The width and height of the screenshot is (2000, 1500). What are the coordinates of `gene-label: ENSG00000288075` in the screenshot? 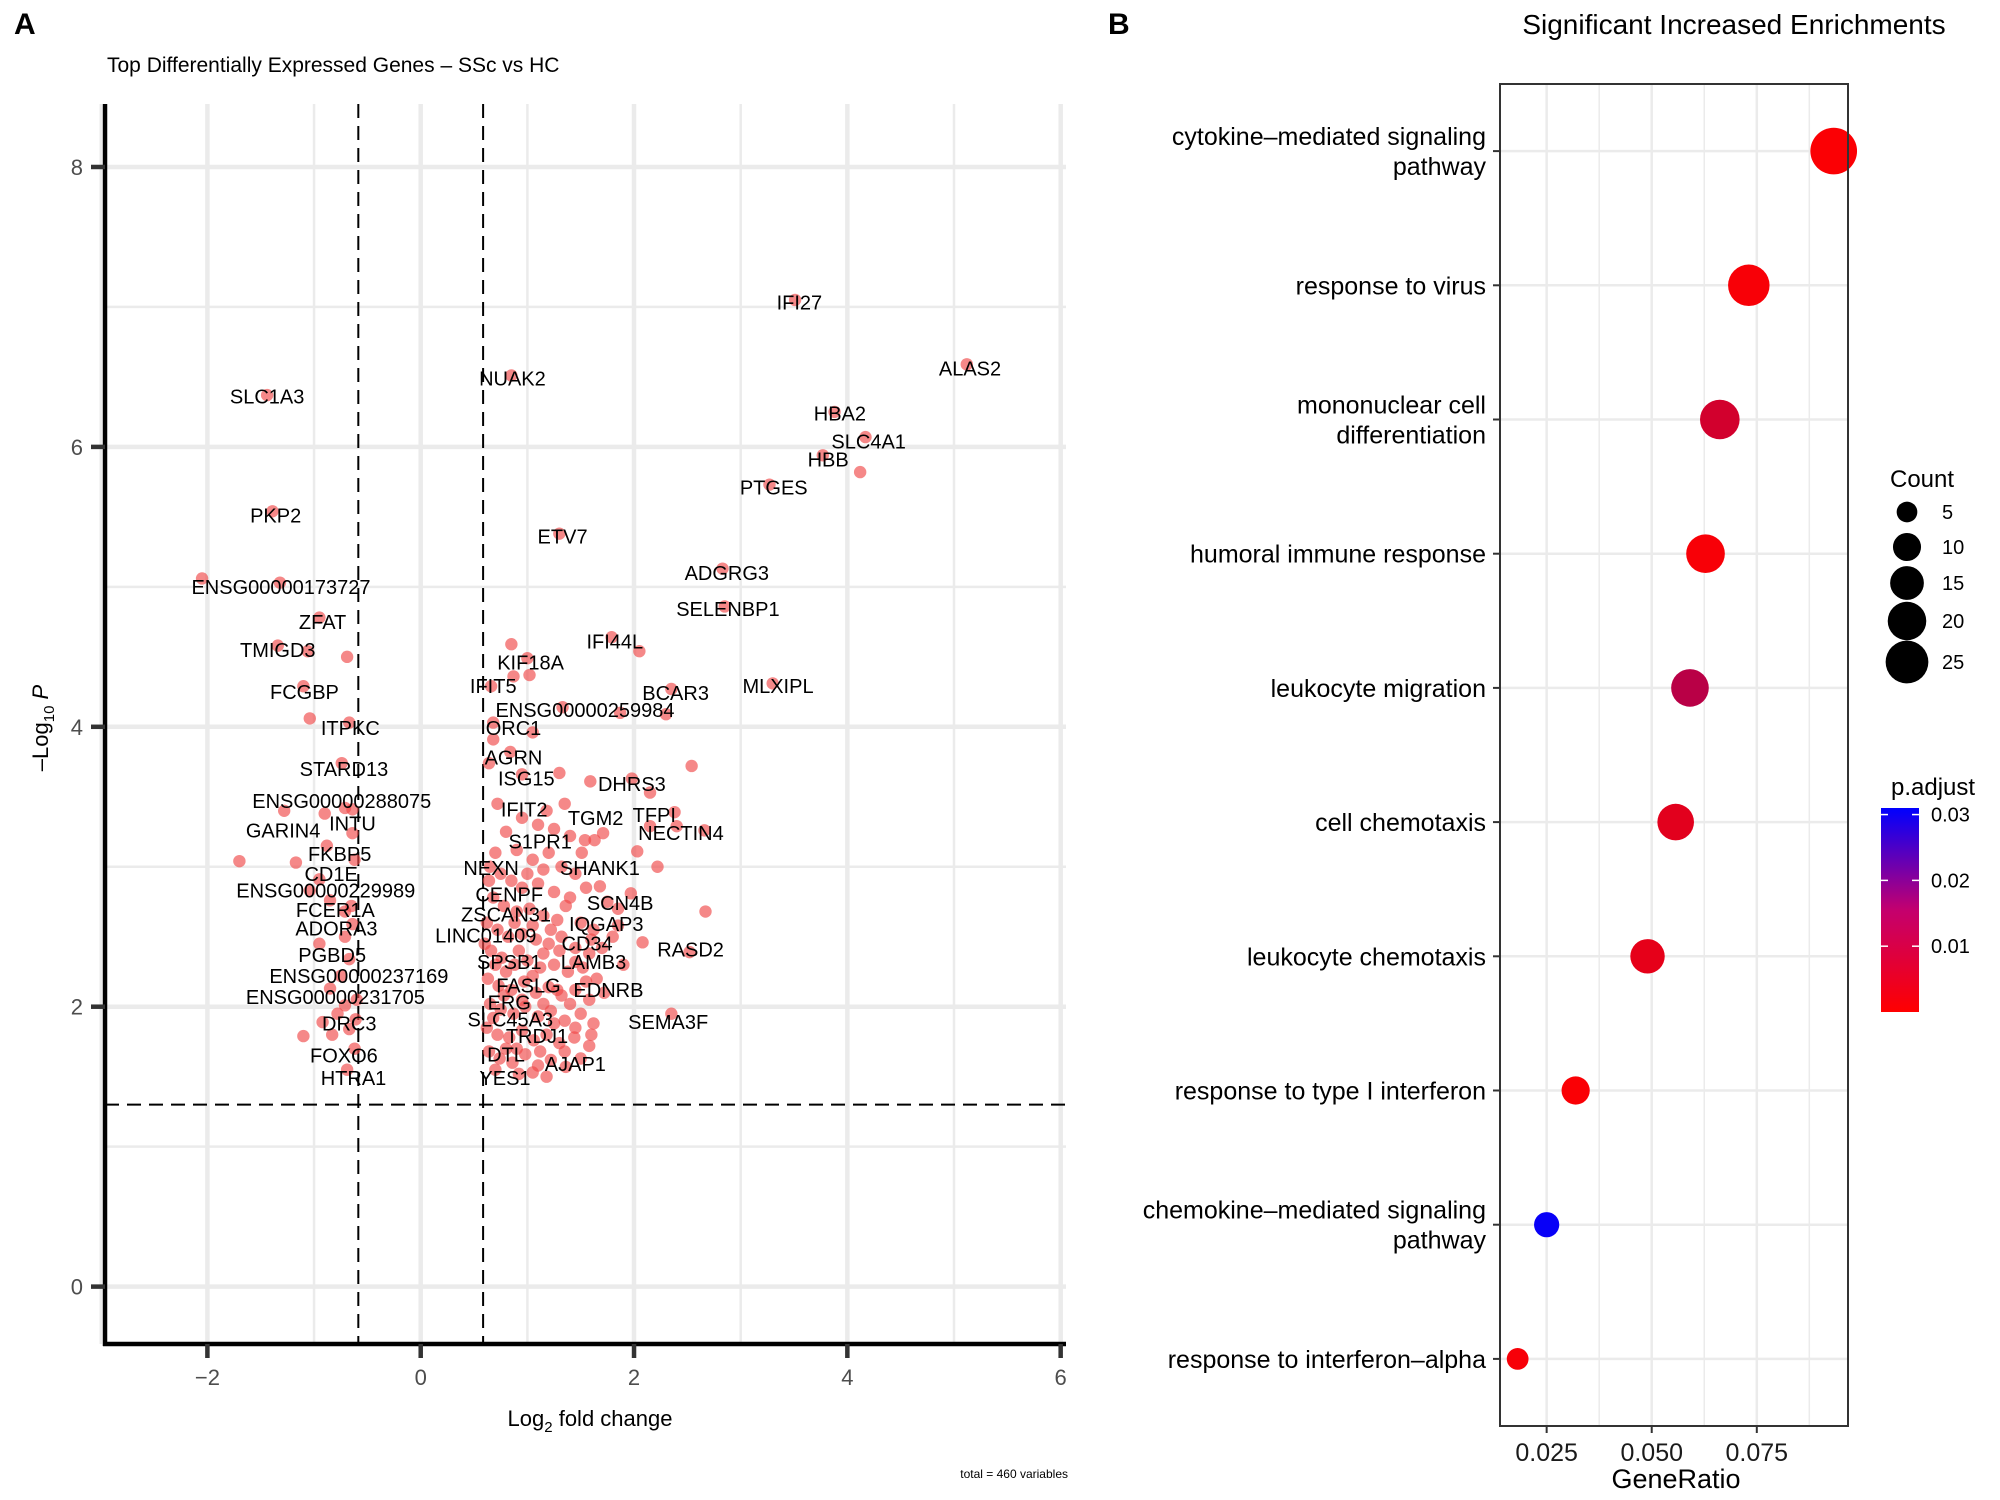 It's located at (341, 802).